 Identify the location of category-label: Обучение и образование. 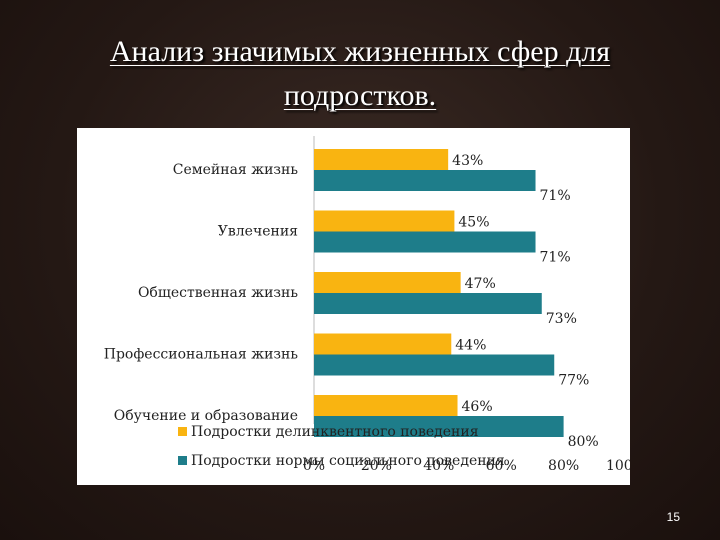
(206, 416).